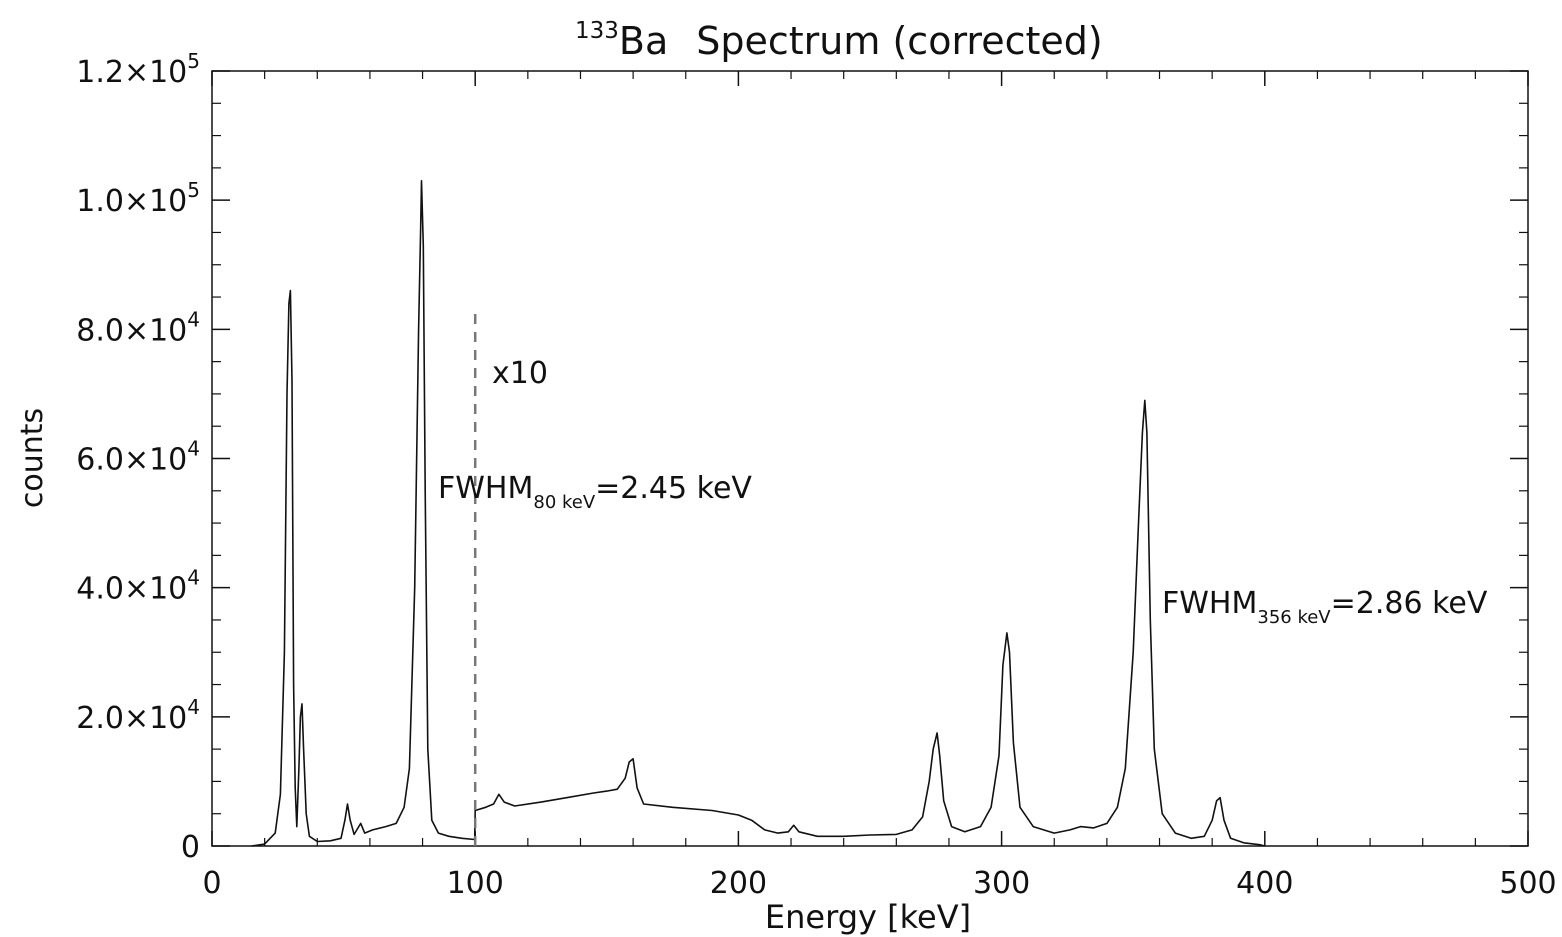 The height and width of the screenshot is (937, 1562). Describe the element at coordinates (643, 41) in the screenshot. I see `title-element: Ba` at that location.